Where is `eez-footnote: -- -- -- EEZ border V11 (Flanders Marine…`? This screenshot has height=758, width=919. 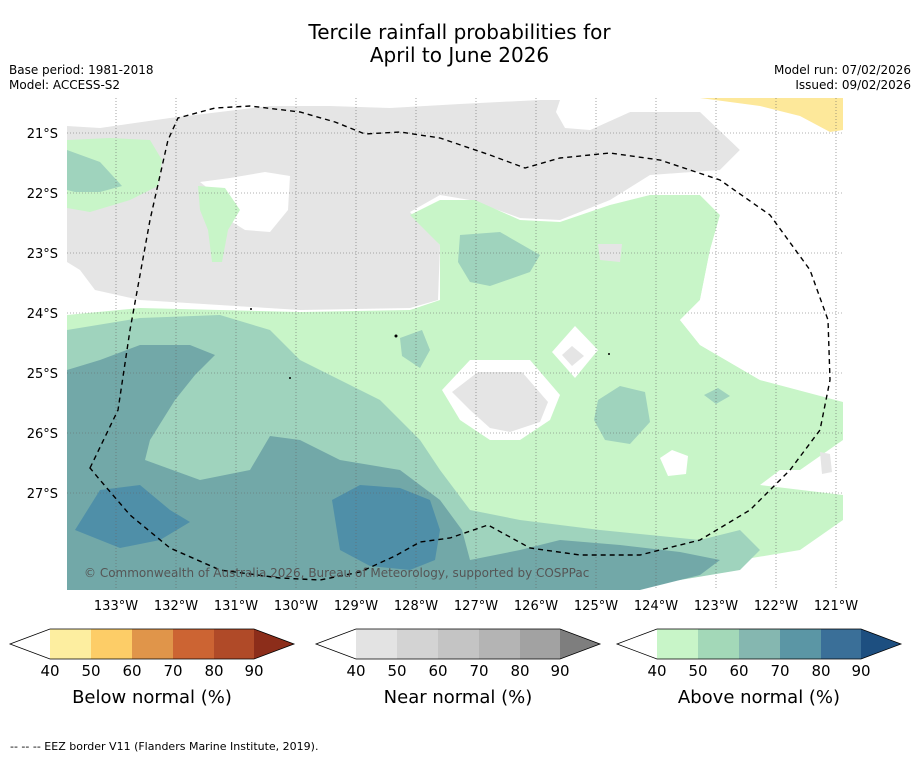
eez-footnote: -- -- -- EEZ border V11 (Flanders Marine… is located at coordinates (164, 746).